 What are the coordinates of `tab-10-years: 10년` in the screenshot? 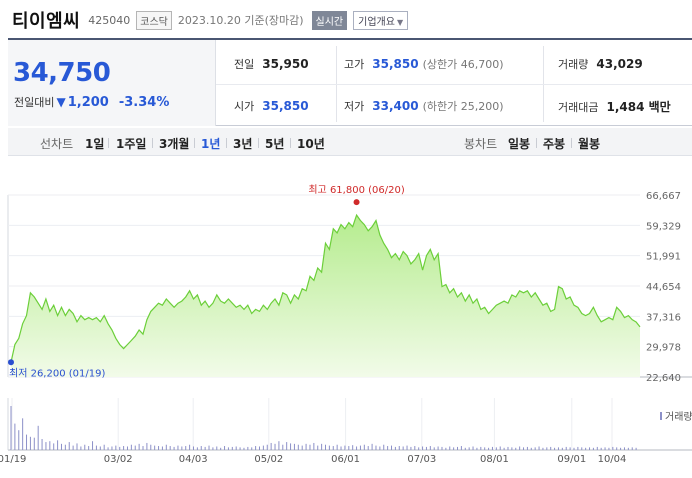 It's located at (311, 144).